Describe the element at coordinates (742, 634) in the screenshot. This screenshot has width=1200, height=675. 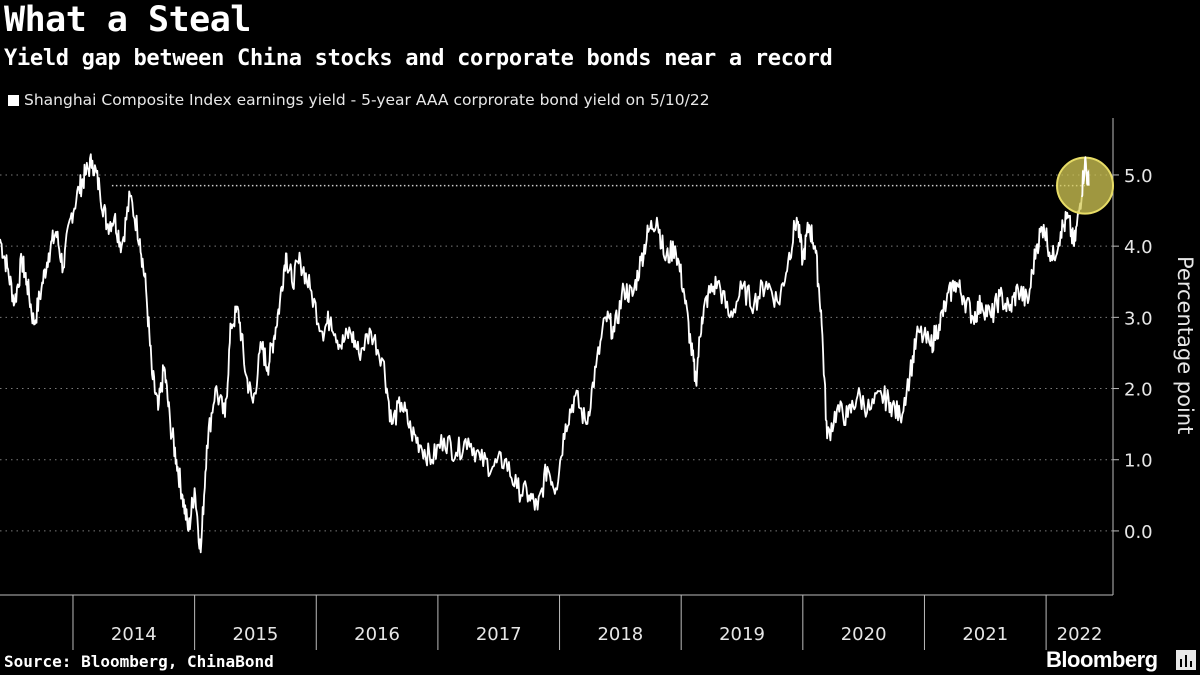
I see `x-tick-label: 2019` at that location.